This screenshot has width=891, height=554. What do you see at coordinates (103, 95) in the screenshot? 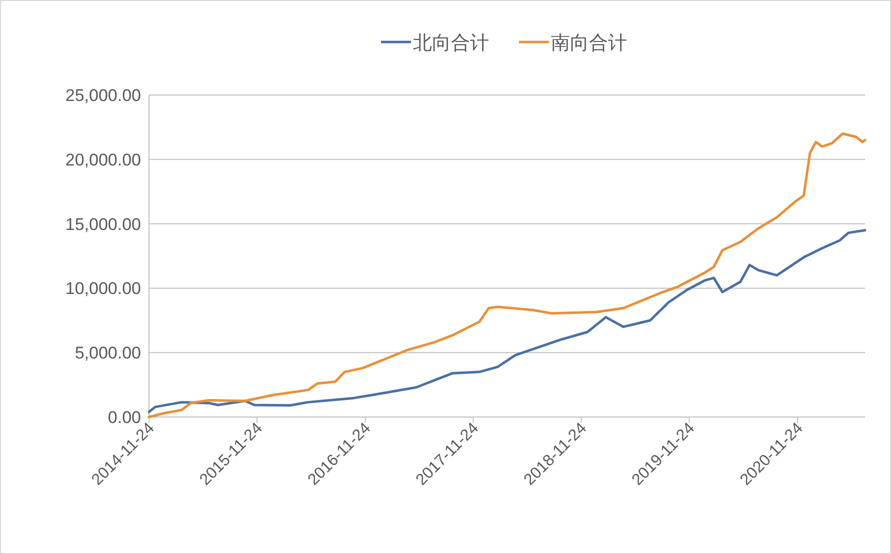
I see `y-tick-label: 25,000.00` at bounding box center [103, 95].